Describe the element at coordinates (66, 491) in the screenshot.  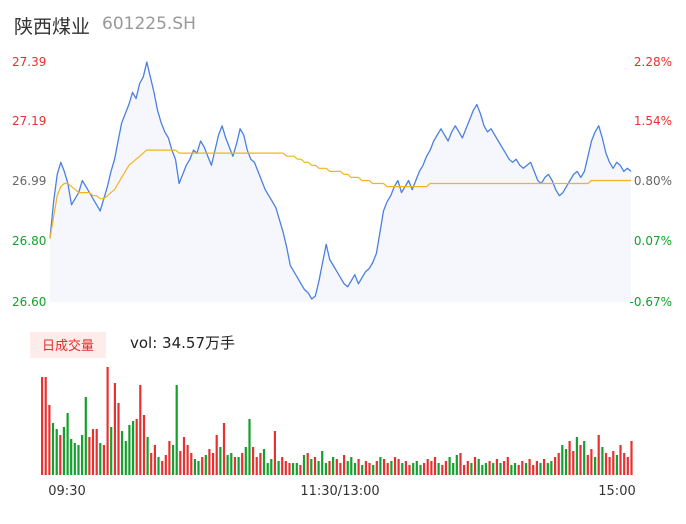
I see `time-tick-label: 09:30` at that location.